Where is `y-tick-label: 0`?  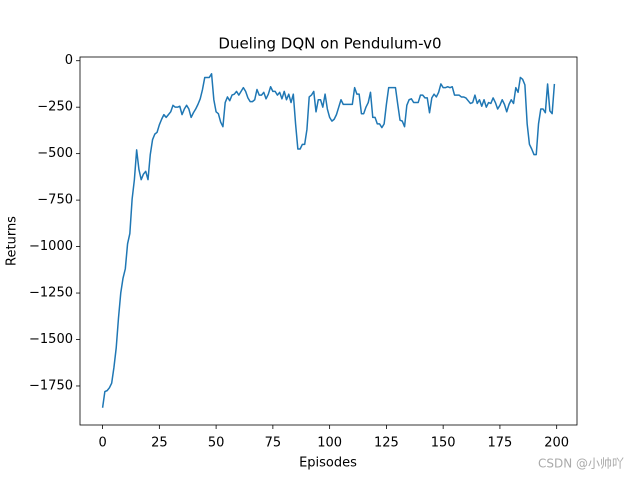
y-tick-label: 0 is located at coordinates (69, 60).